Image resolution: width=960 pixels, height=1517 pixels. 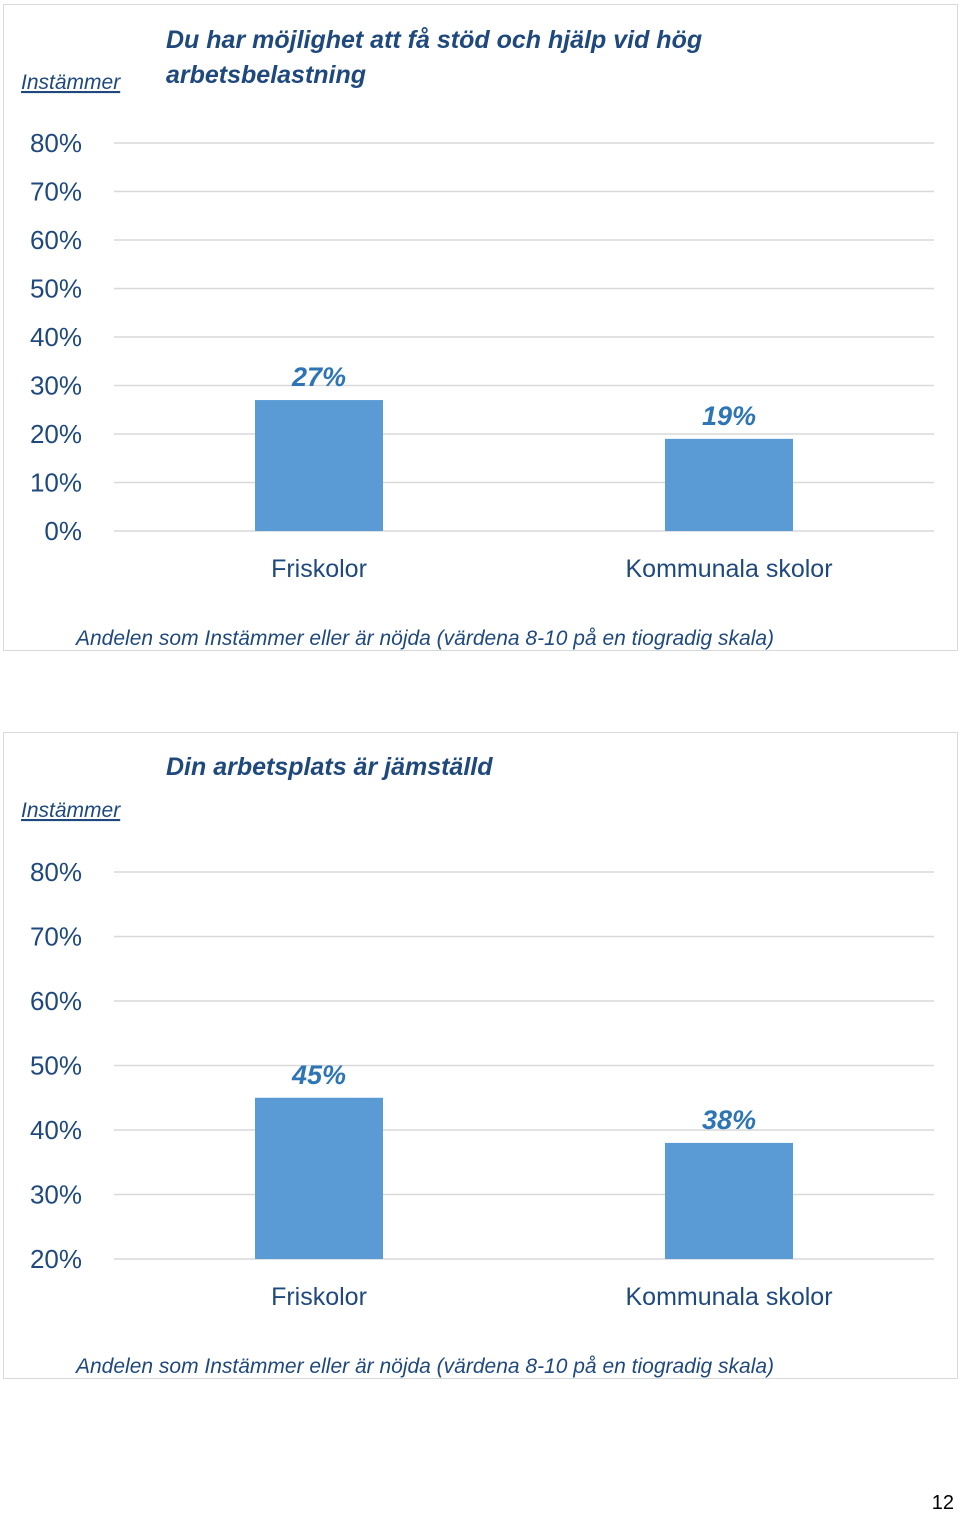 I want to click on y-tick-label: 10%, so click(x=56, y=483).